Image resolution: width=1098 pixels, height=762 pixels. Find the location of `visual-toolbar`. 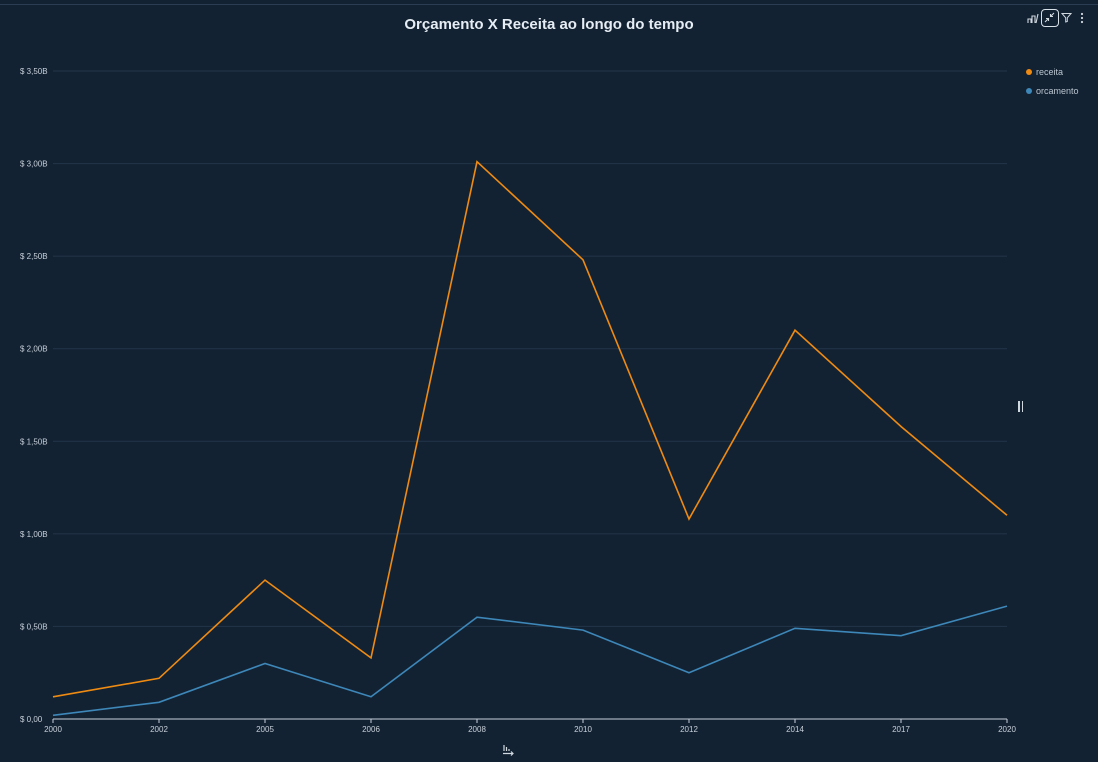

visual-toolbar is located at coordinates (1057, 17).